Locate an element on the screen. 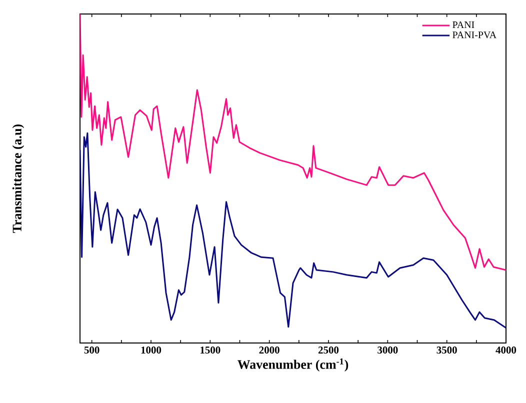 Image resolution: width=526 pixels, height=403 pixels. x-tick-label: 2000 is located at coordinates (269, 350).